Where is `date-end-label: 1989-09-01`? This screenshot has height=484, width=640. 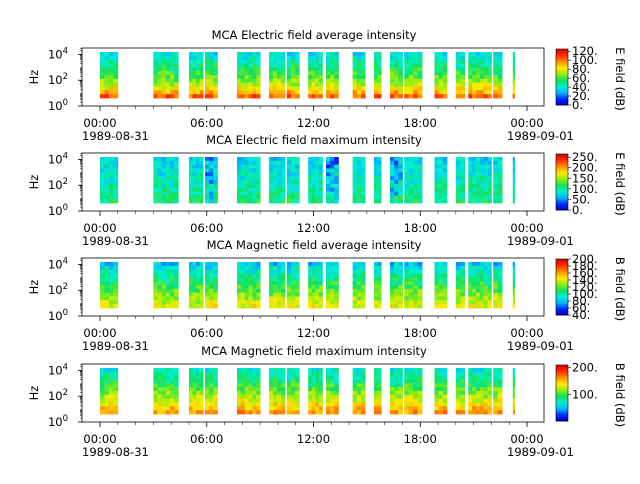
date-end-label: 1989-09-01 is located at coordinates (540, 136).